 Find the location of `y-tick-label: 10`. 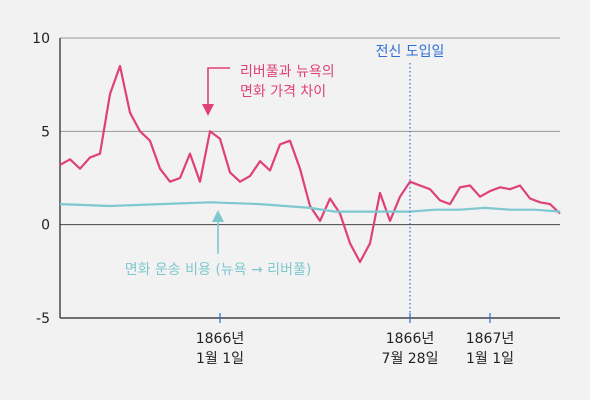

y-tick-label: 10 is located at coordinates (41, 39).